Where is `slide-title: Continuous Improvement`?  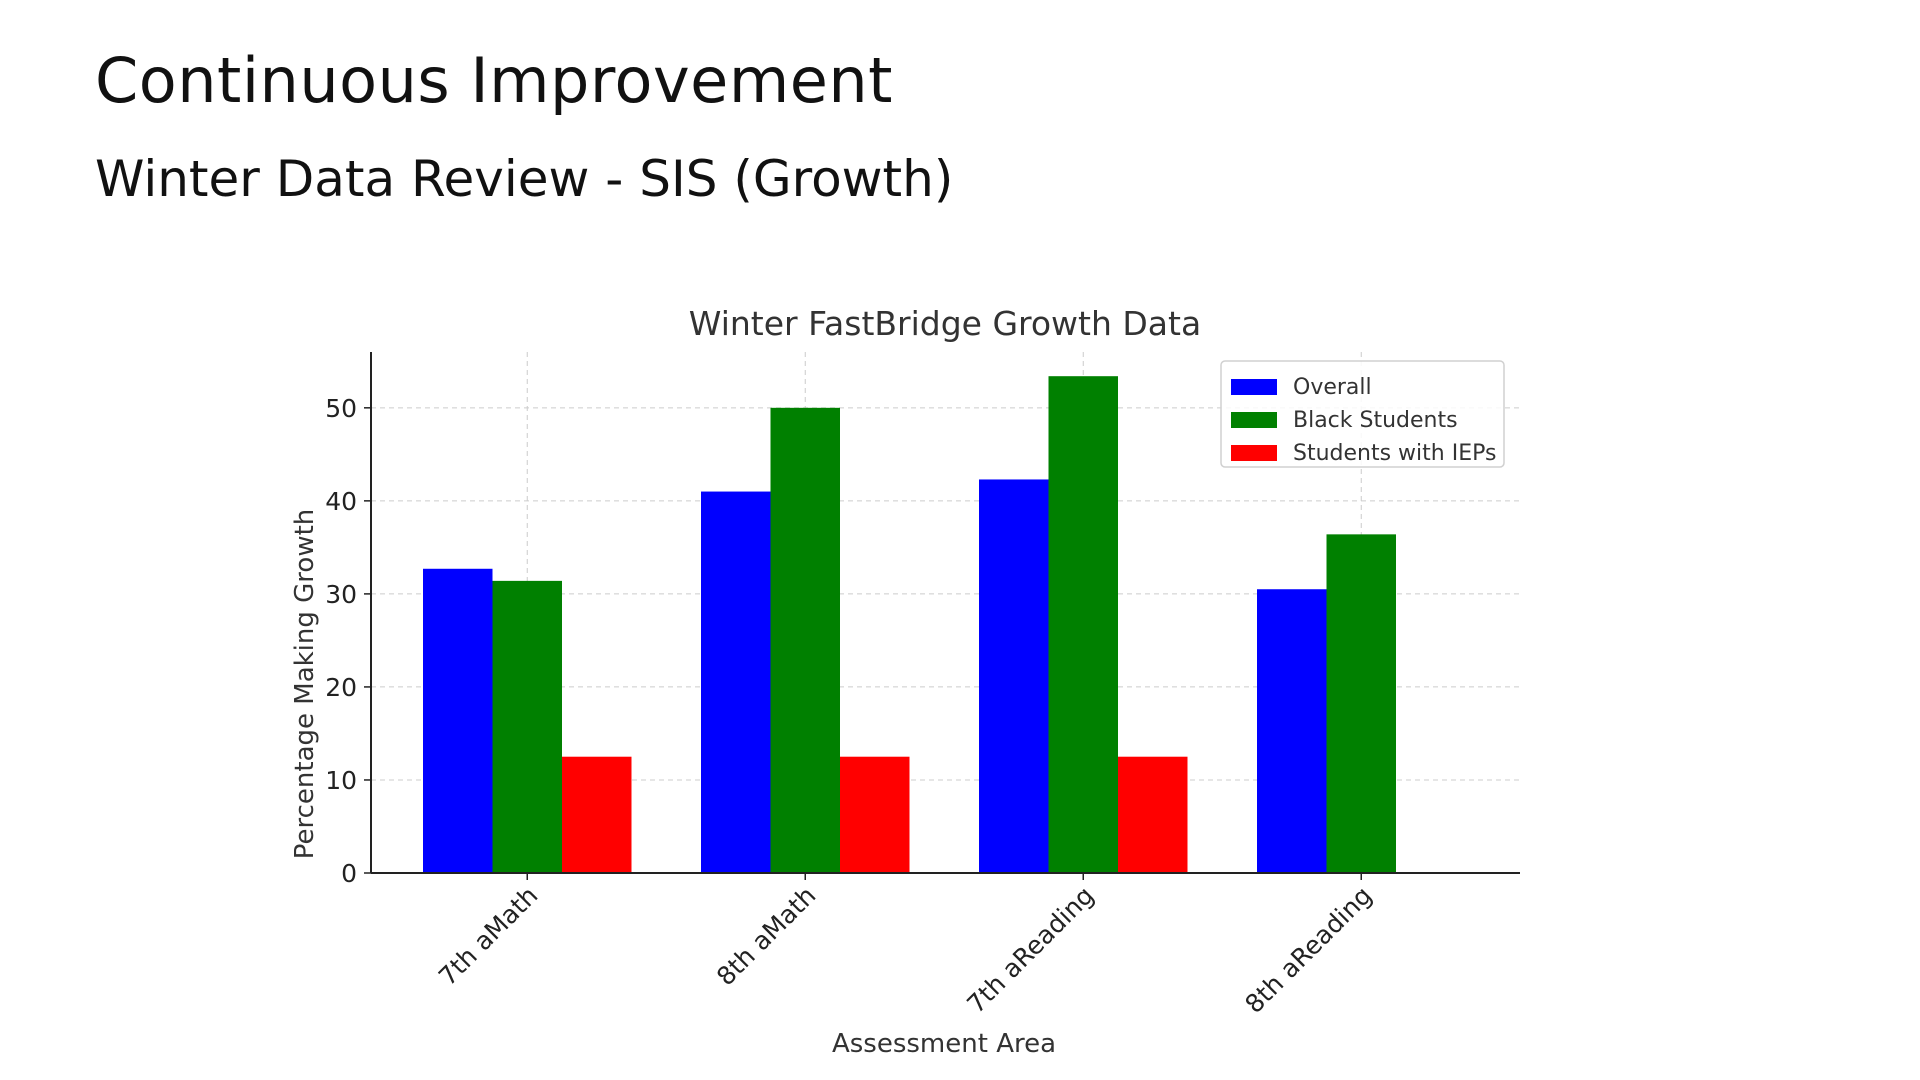
slide-title: Continuous Improvement is located at coordinates (494, 80).